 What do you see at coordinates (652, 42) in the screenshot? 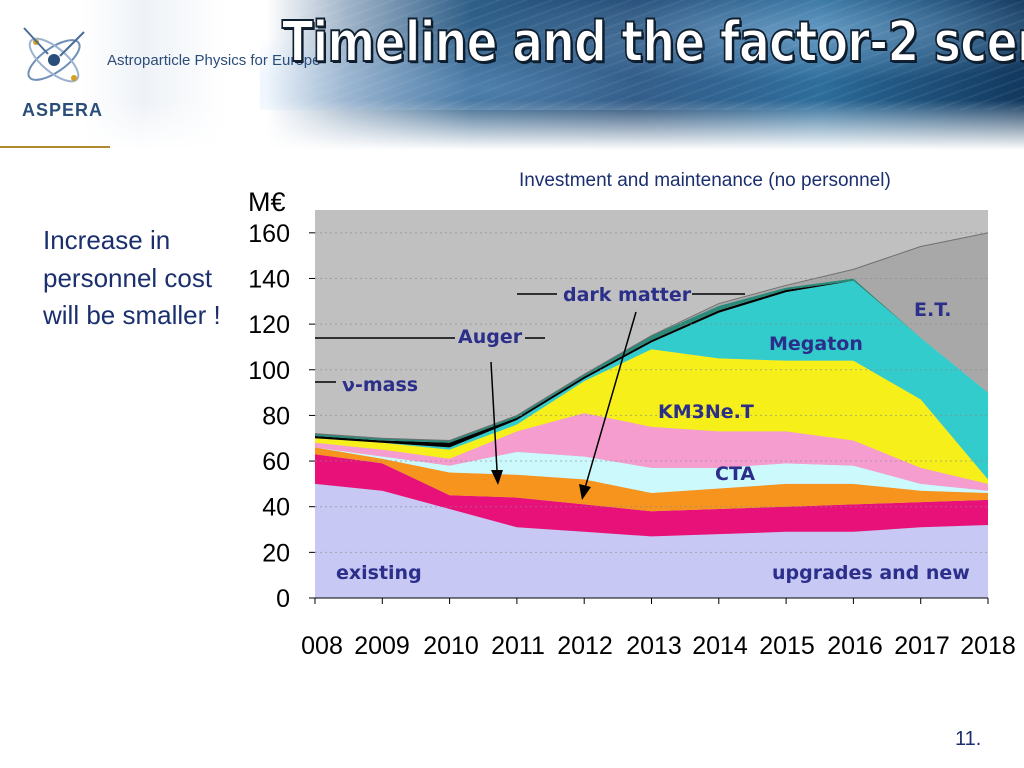
I see `page-title: Timeline and the factor-2 scenario` at bounding box center [652, 42].